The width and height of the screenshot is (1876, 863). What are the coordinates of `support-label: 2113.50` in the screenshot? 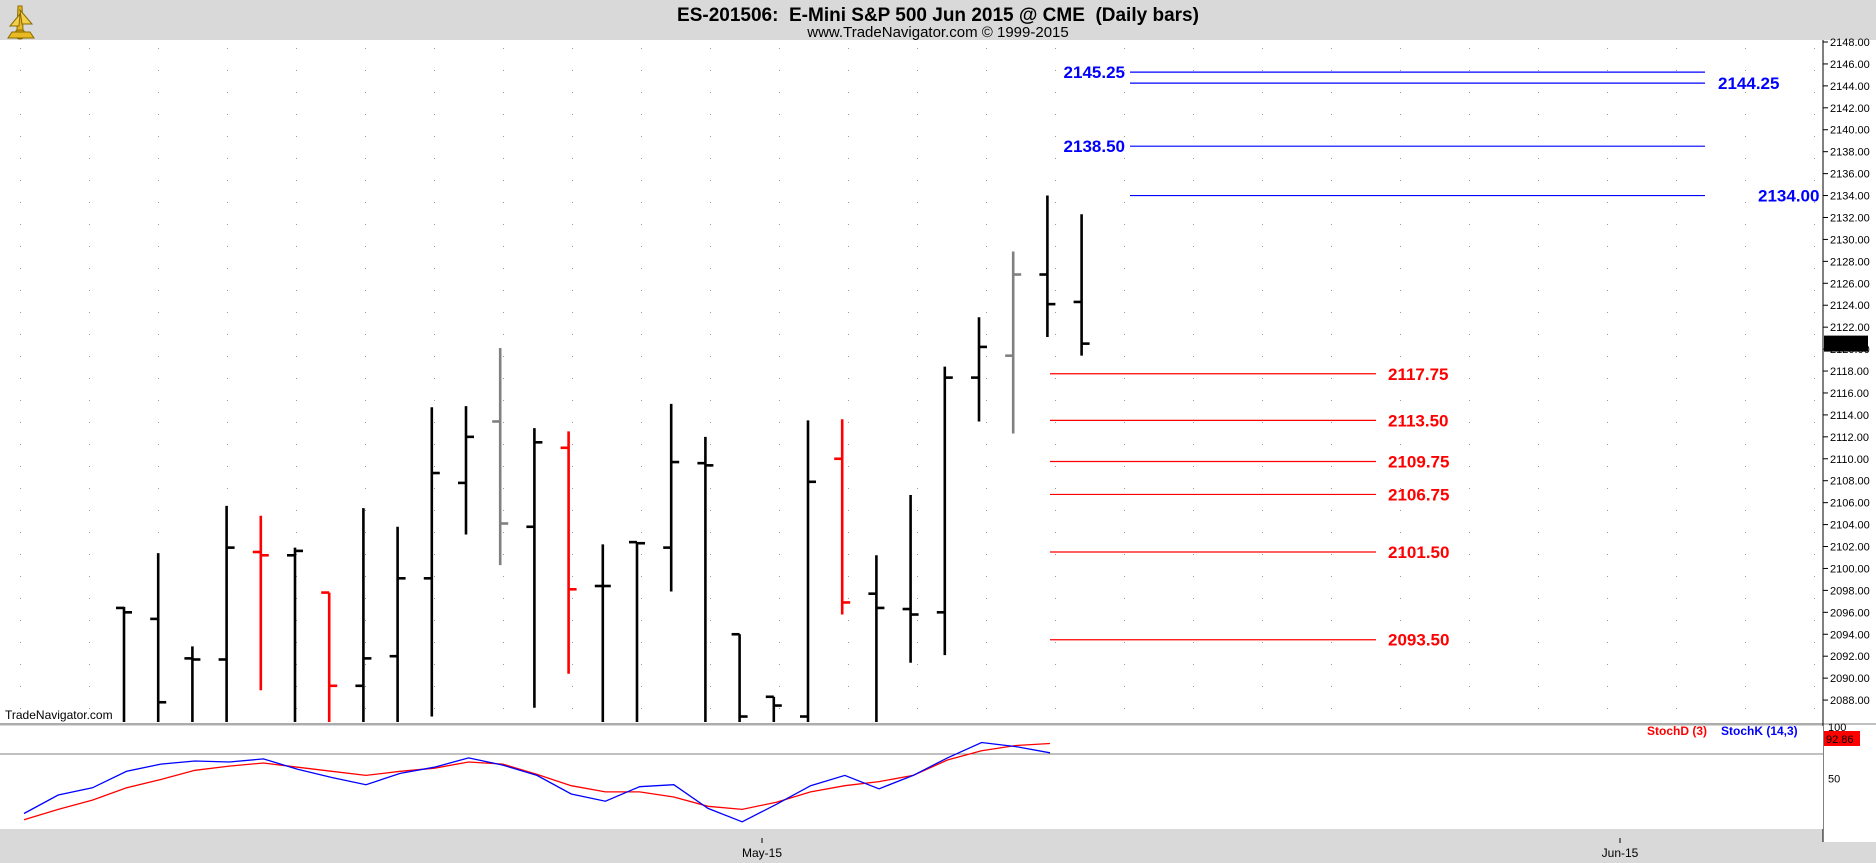 It's located at (1418, 420).